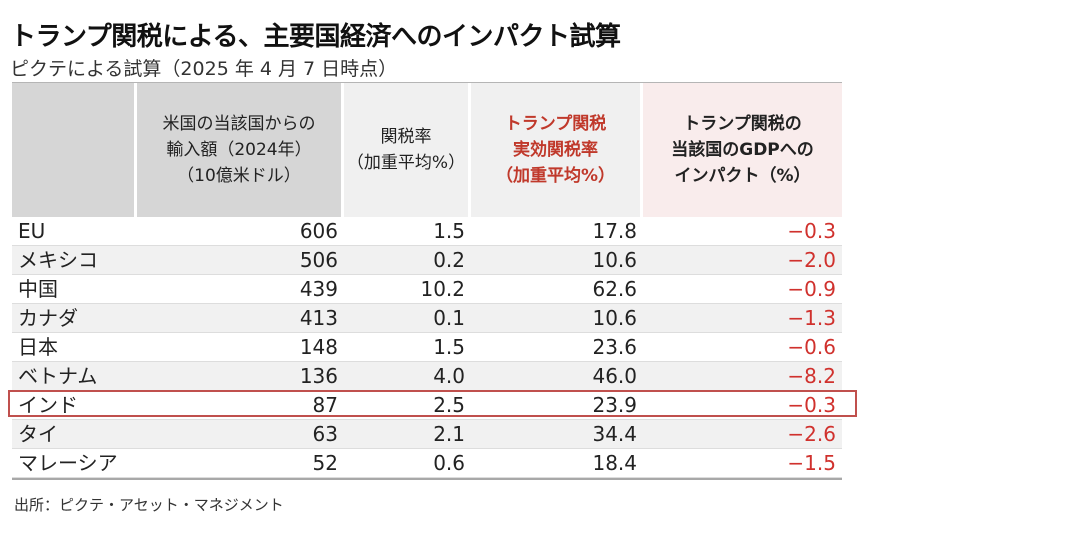 The height and width of the screenshot is (537, 1065). I want to click on header-imports: 米国の当該国からの 輸入額（2024年） （10億米ドル）, so click(240, 150).